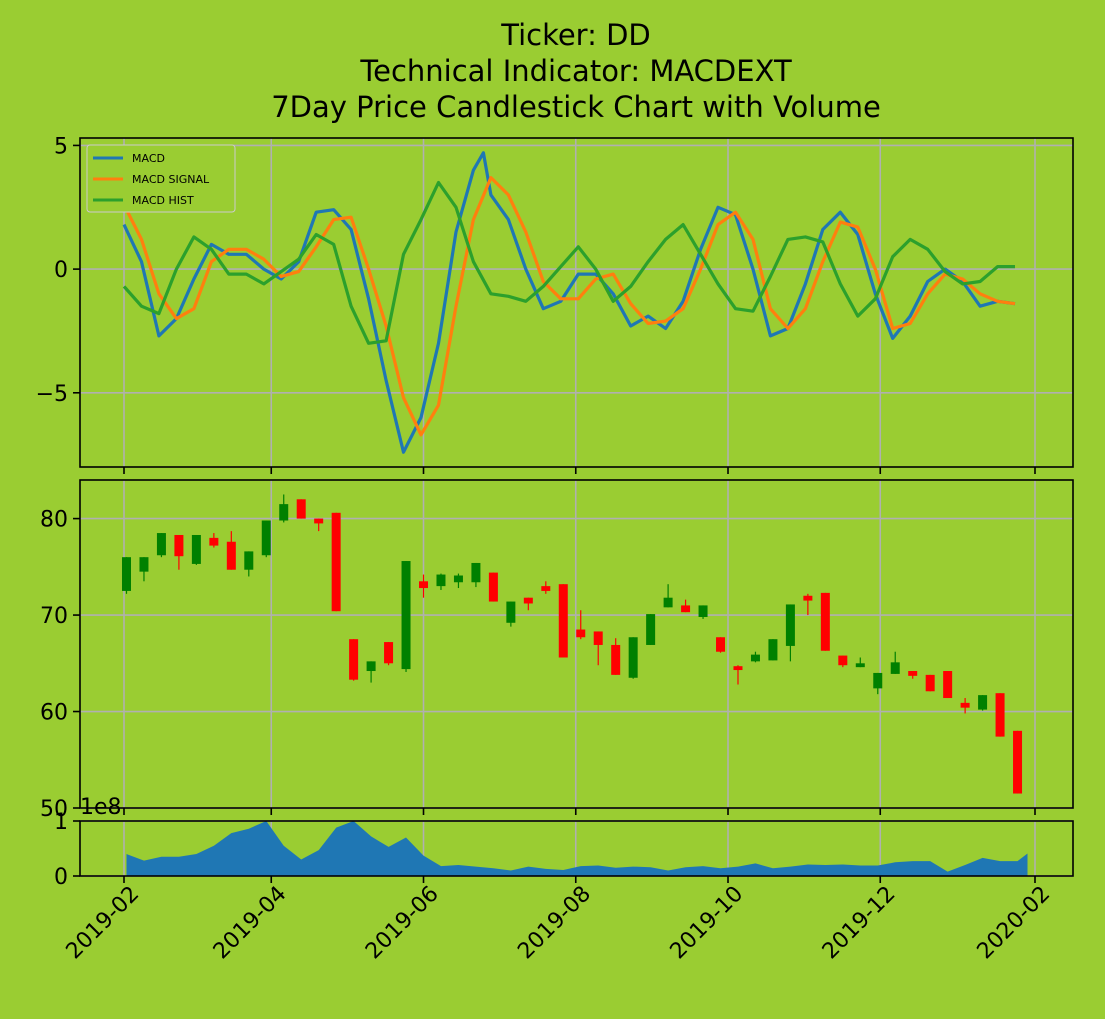  What do you see at coordinates (61, 877) in the screenshot?
I see `y-tick-label: 0` at bounding box center [61, 877].